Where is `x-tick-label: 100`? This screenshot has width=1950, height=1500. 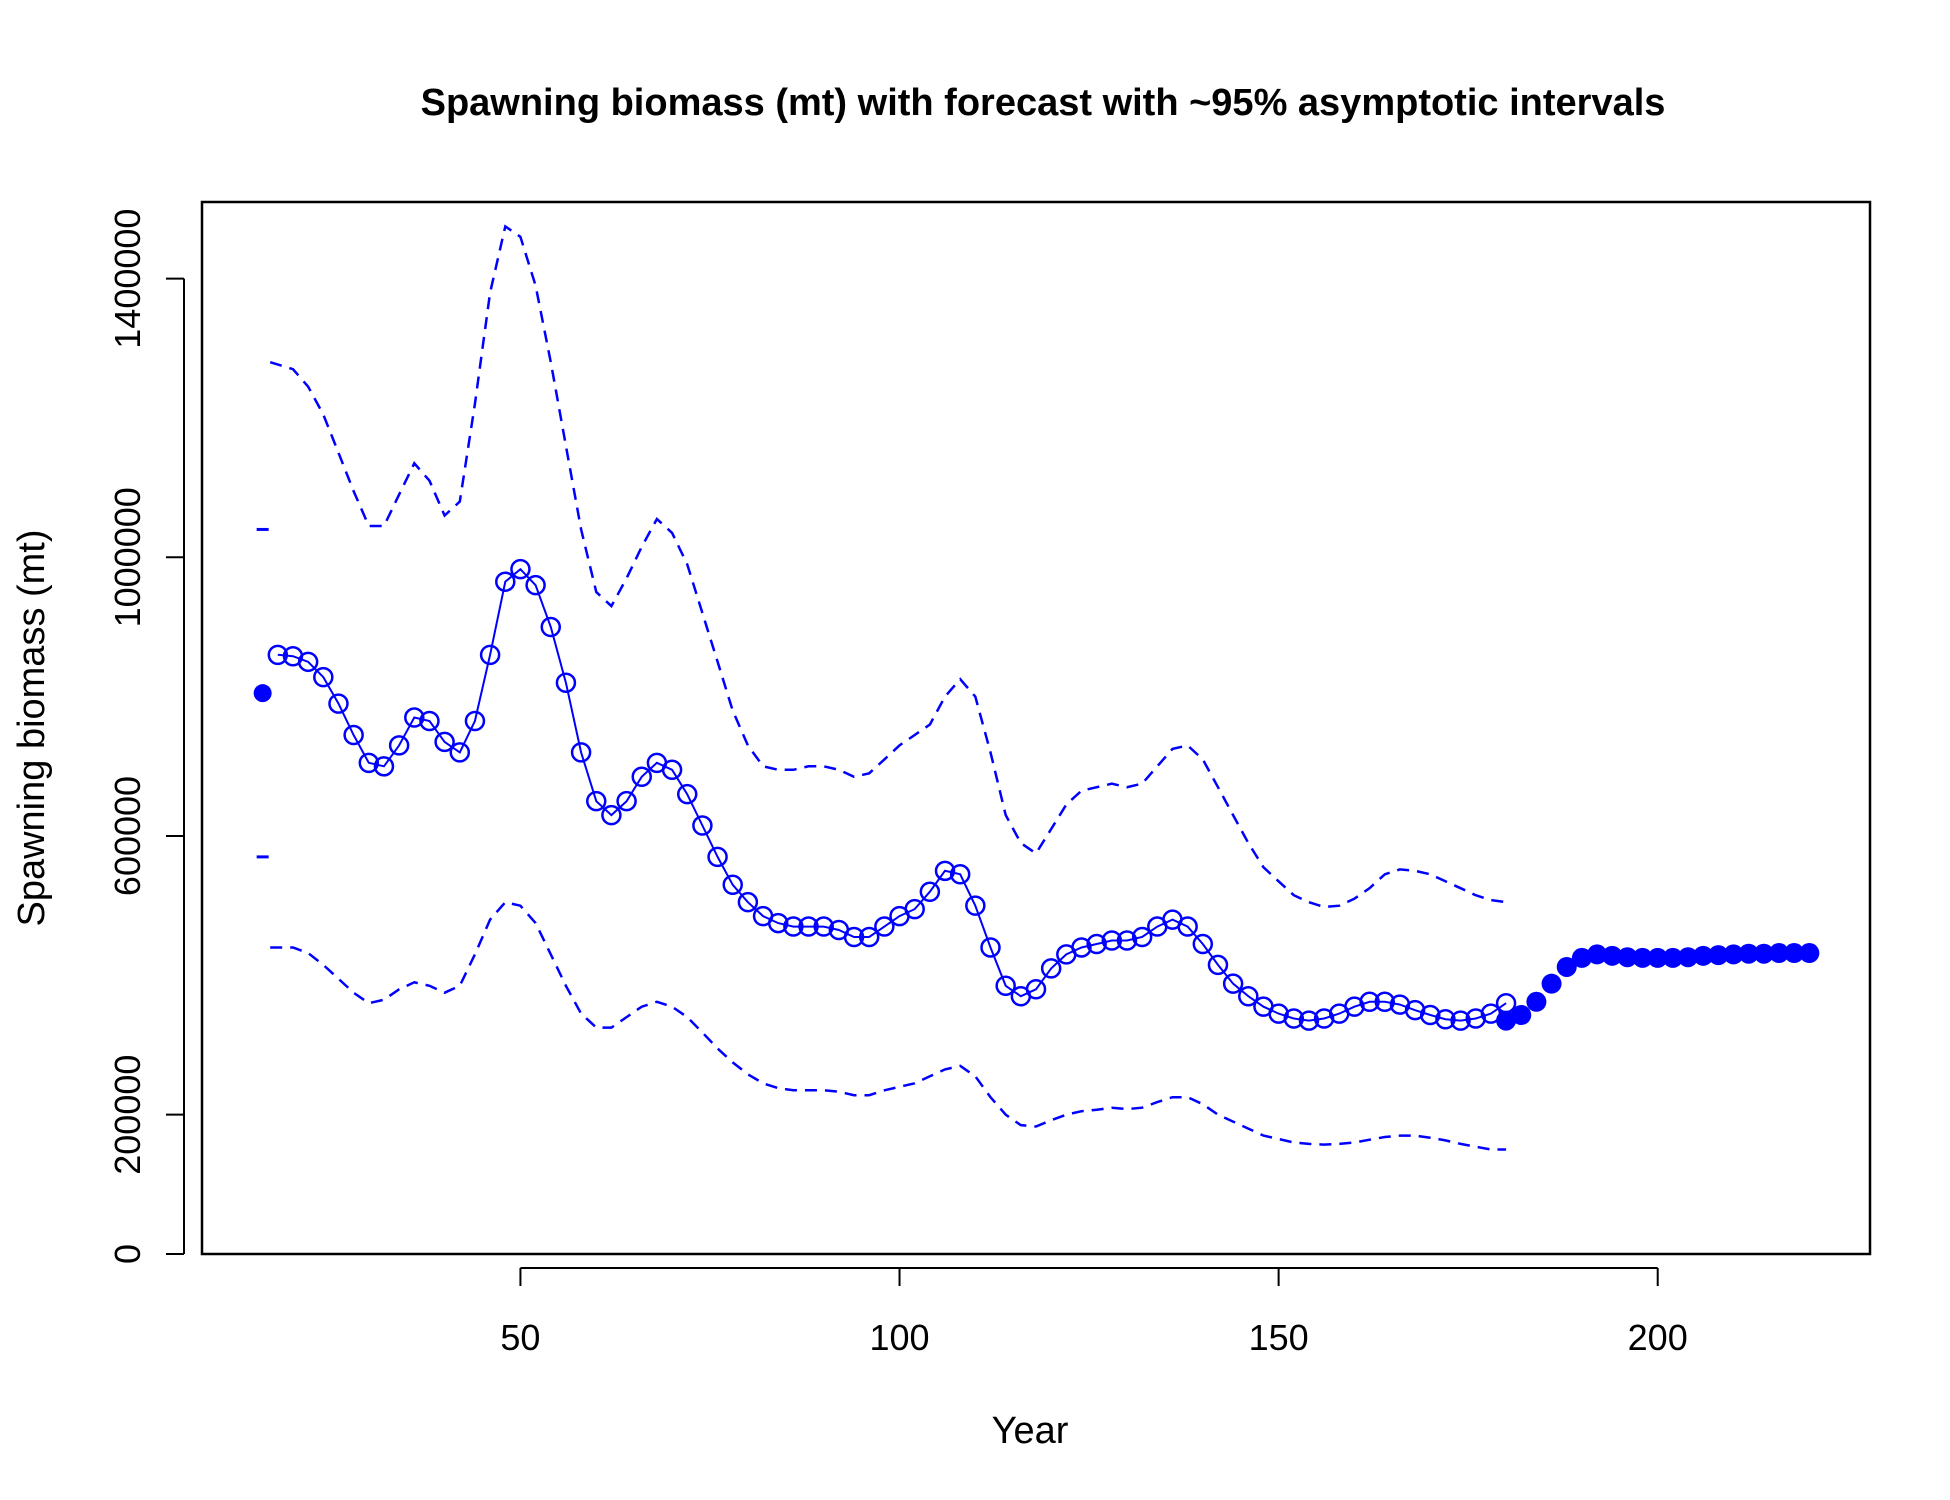 x-tick-label: 100 is located at coordinates (899, 1337).